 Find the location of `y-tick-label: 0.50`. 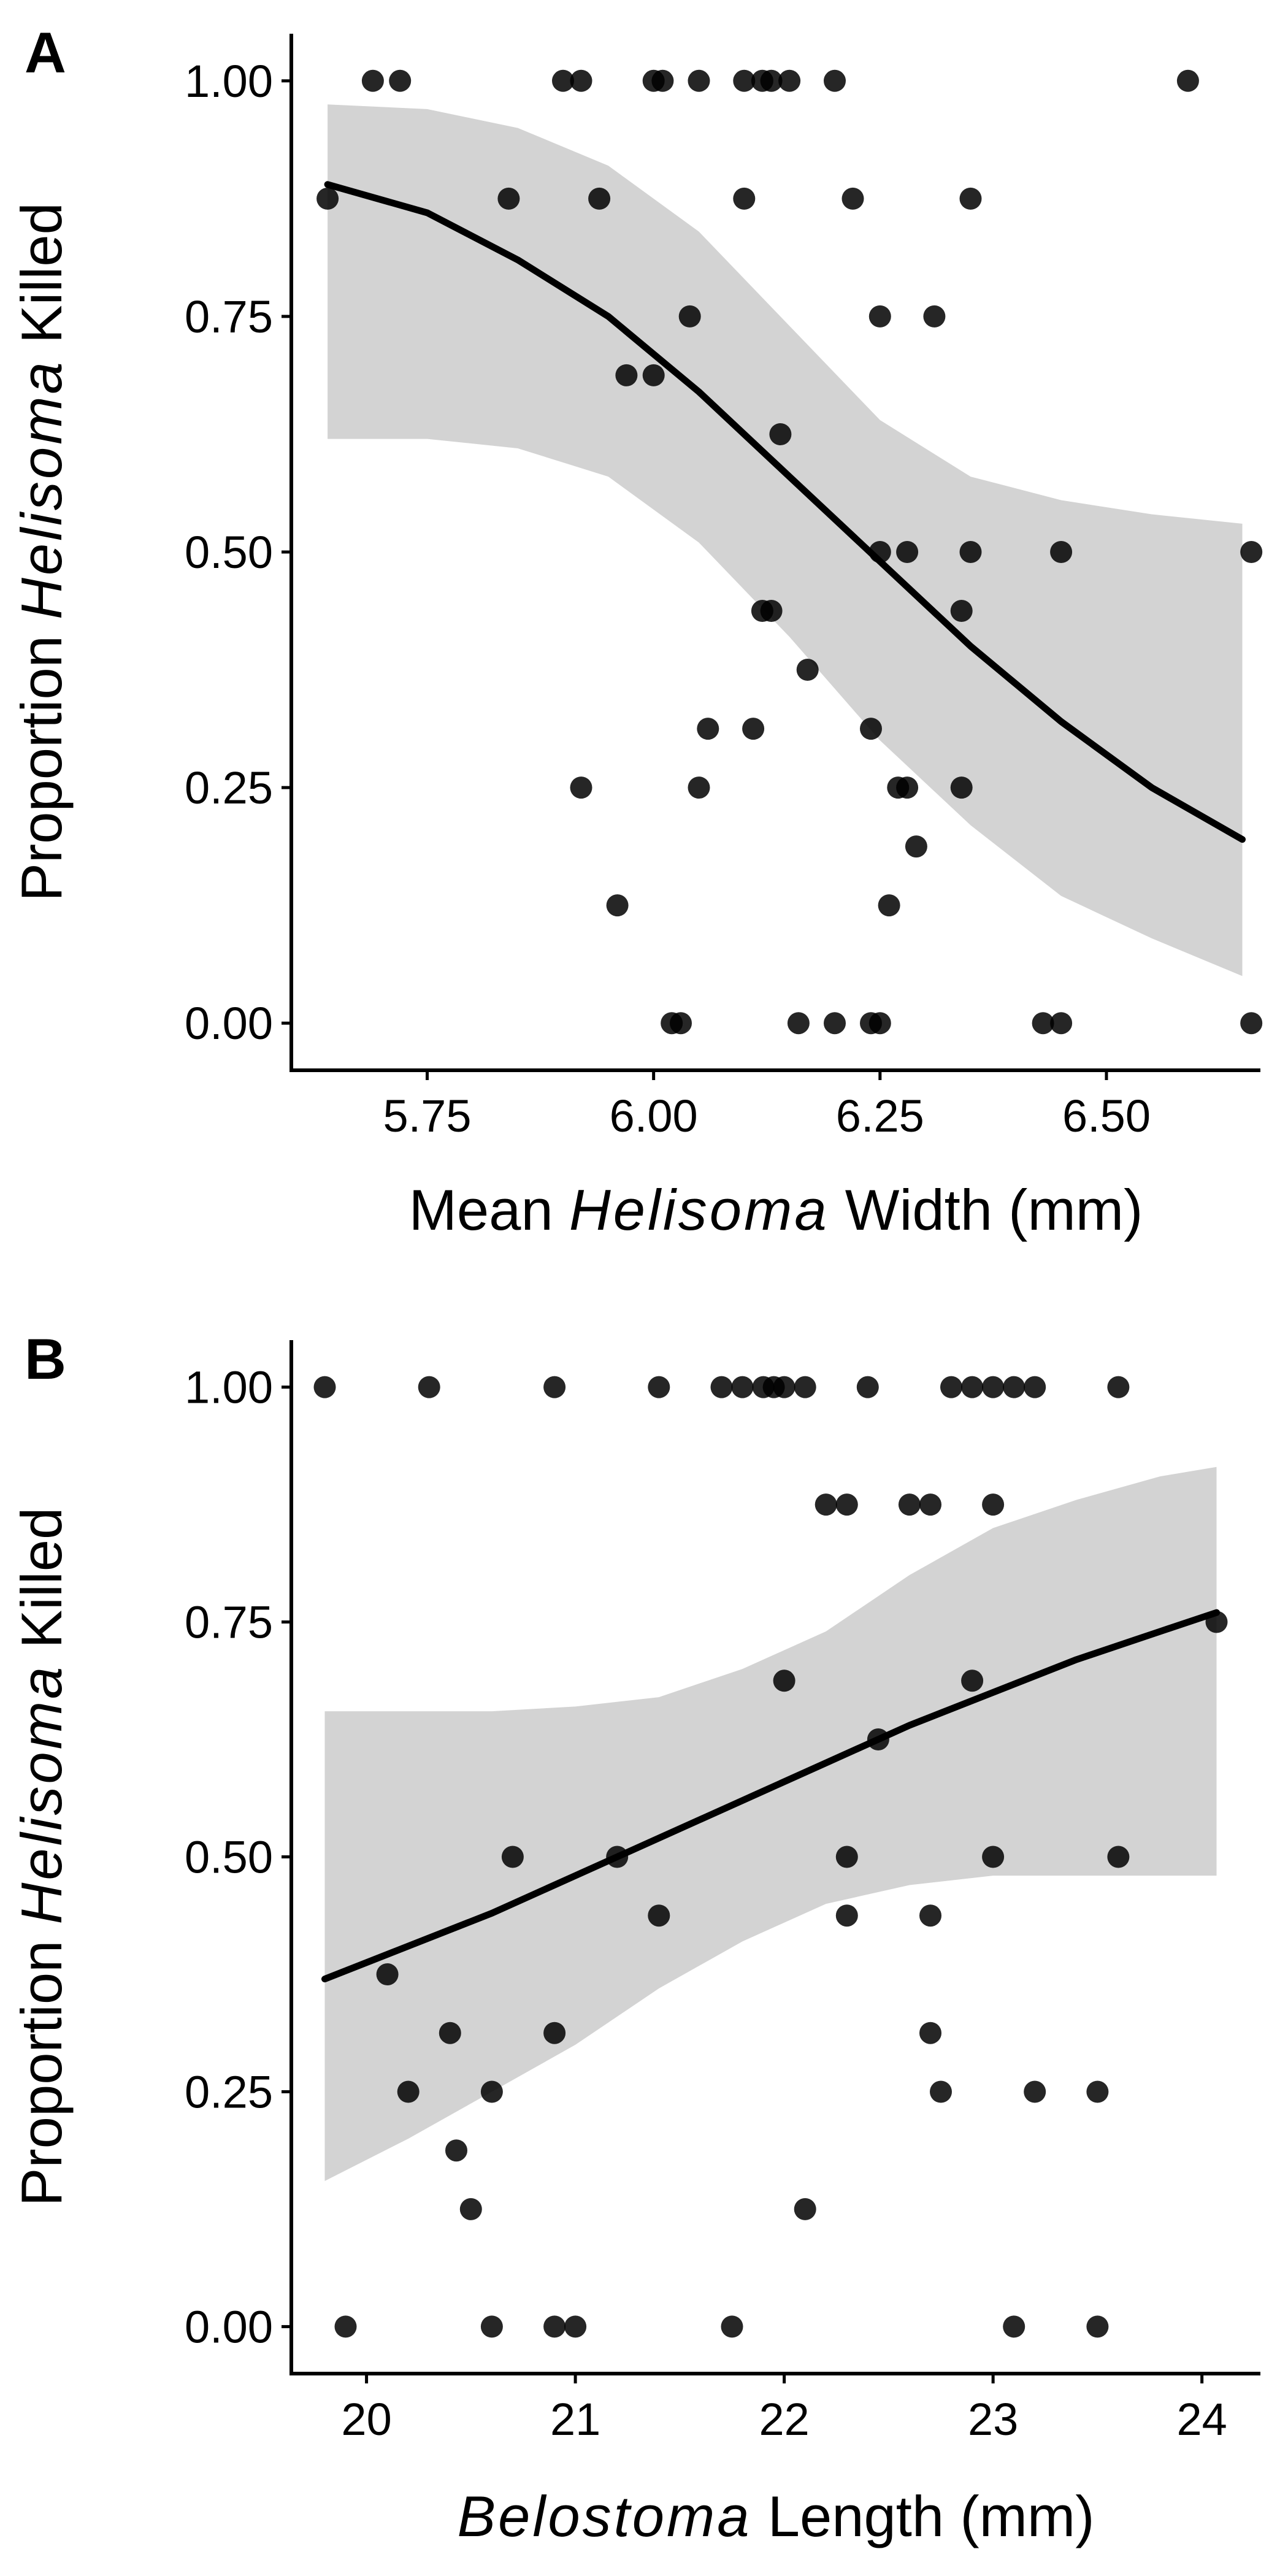

y-tick-label: 0.50 is located at coordinates (229, 552).